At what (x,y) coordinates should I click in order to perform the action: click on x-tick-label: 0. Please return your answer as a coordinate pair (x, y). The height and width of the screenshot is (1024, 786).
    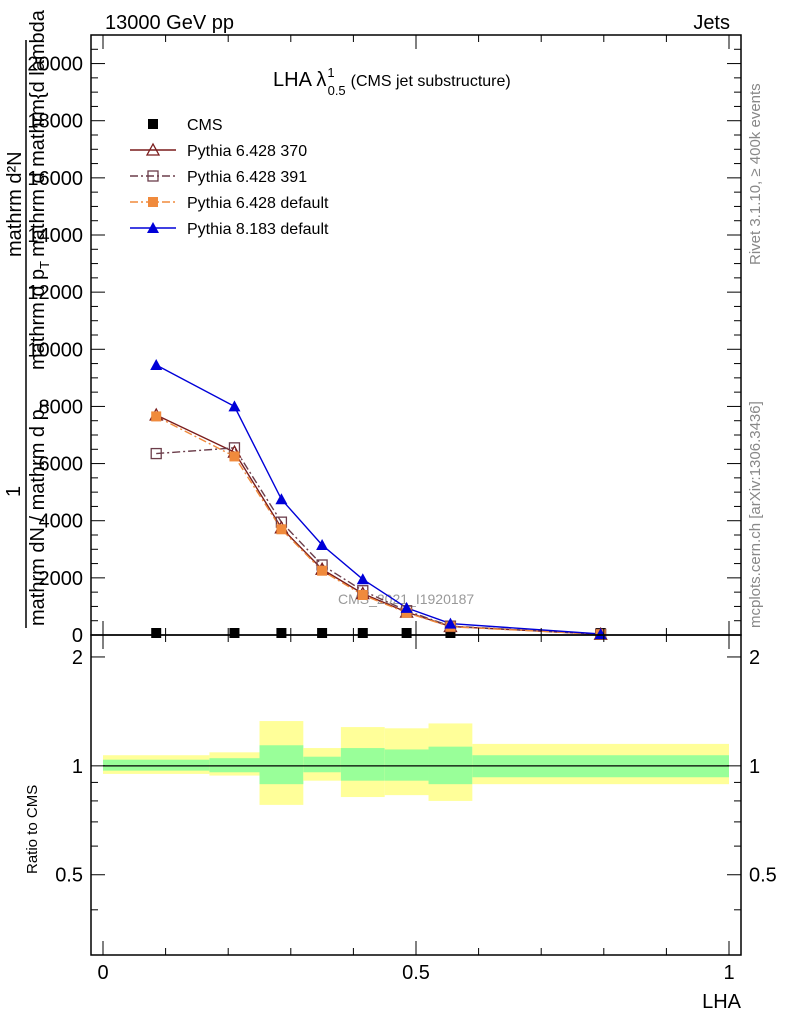
    Looking at the image, I should click on (102, 973).